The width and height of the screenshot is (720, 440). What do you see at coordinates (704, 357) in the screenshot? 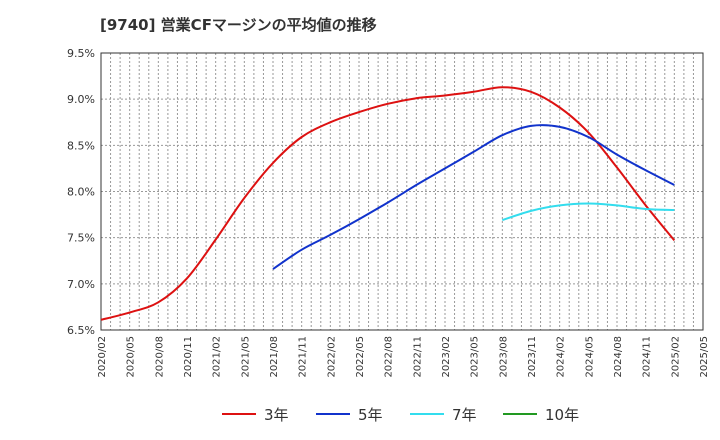
I see `x-tick-label: 2025/05` at bounding box center [704, 357].